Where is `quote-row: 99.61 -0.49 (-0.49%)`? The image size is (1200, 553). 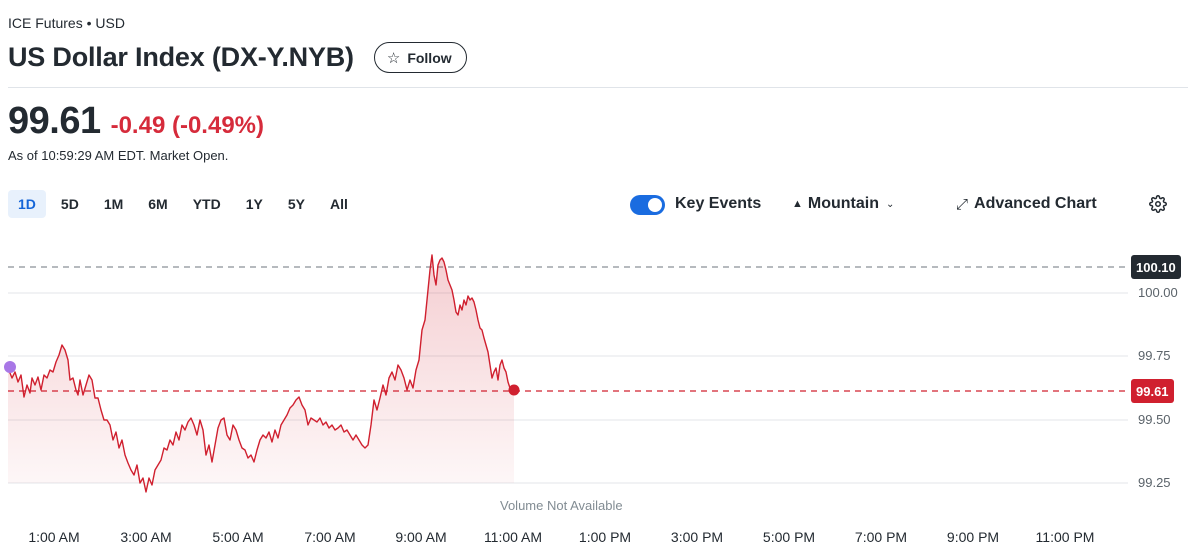 quote-row: 99.61 -0.49 (-0.49%) is located at coordinates (136, 121).